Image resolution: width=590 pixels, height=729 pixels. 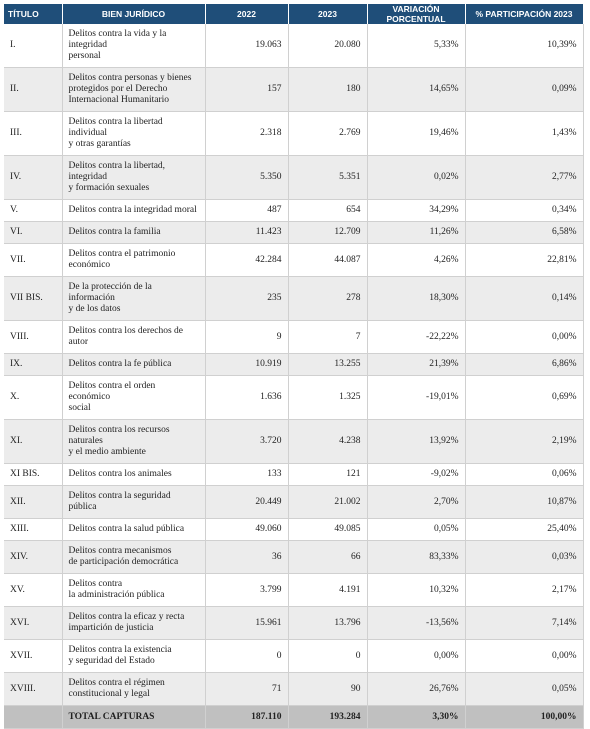 I want to click on table-cell: 66, so click(x=328, y=557).